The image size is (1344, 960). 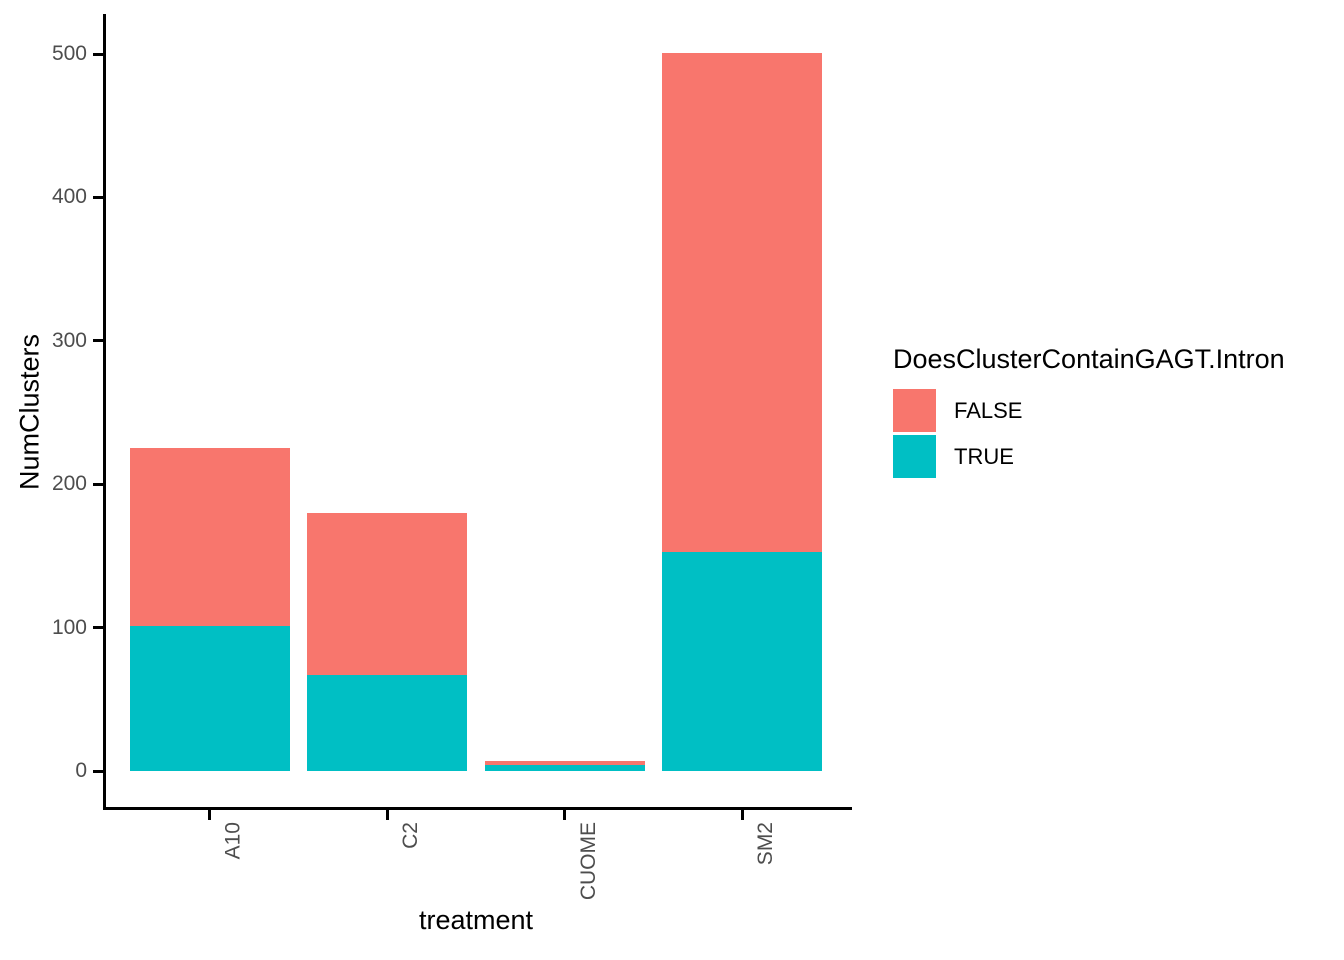 I want to click on y-tick-label: 200, so click(x=69, y=484).